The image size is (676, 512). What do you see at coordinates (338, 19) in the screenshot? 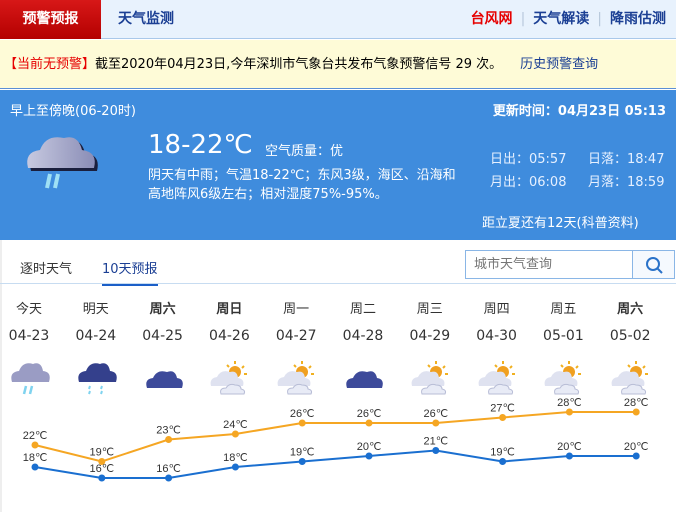
I see `top-nav: 预警预报 天气监测 台风网 | 天气解读 | 降雨估测` at bounding box center [338, 19].